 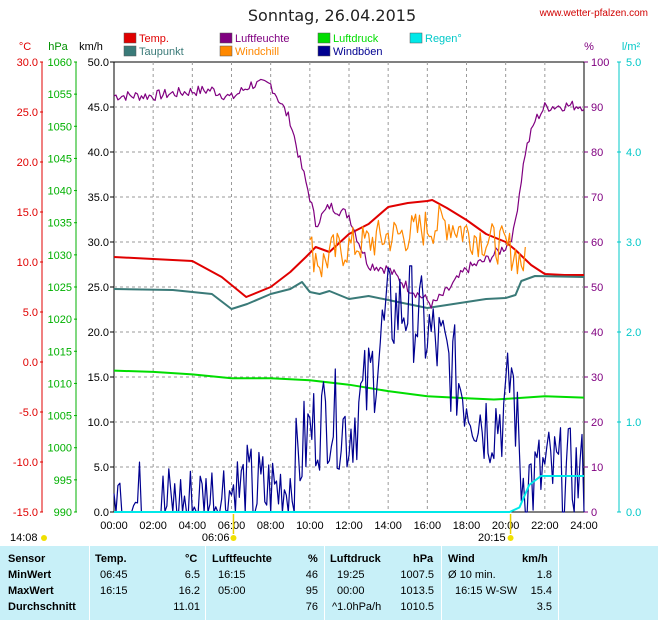 What do you see at coordinates (60, 256) in the screenshot?
I see `press-tick-label: 1030` at bounding box center [60, 256].